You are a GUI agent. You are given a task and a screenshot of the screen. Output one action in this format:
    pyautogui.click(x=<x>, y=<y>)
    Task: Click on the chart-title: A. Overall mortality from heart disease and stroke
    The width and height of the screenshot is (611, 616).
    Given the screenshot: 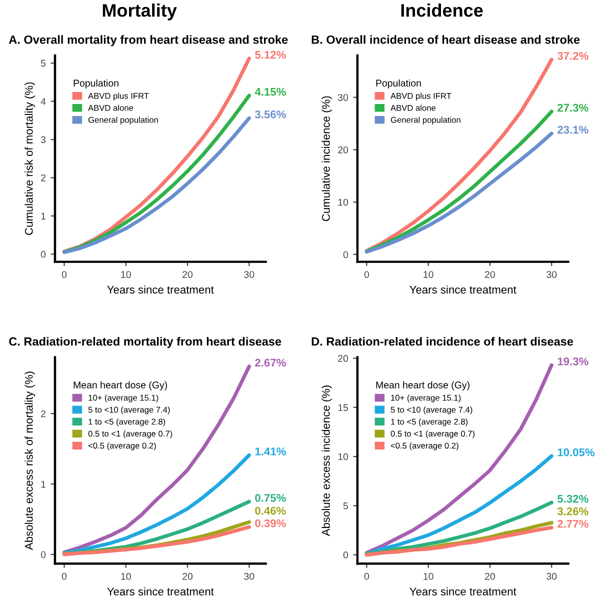 What is the action you would take?
    pyautogui.click(x=148, y=40)
    